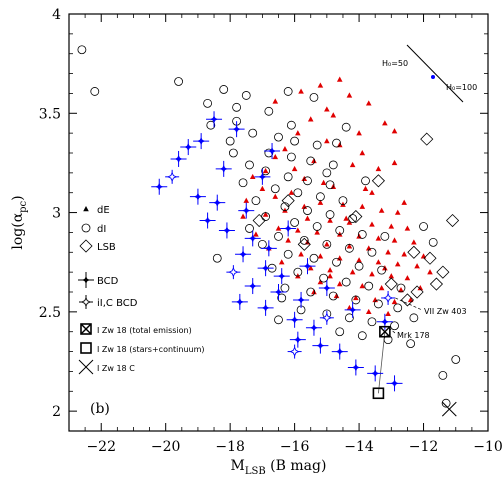  What do you see at coordinates (96, 210) in the screenshot?
I see `legend-item-de: dE` at bounding box center [96, 210].